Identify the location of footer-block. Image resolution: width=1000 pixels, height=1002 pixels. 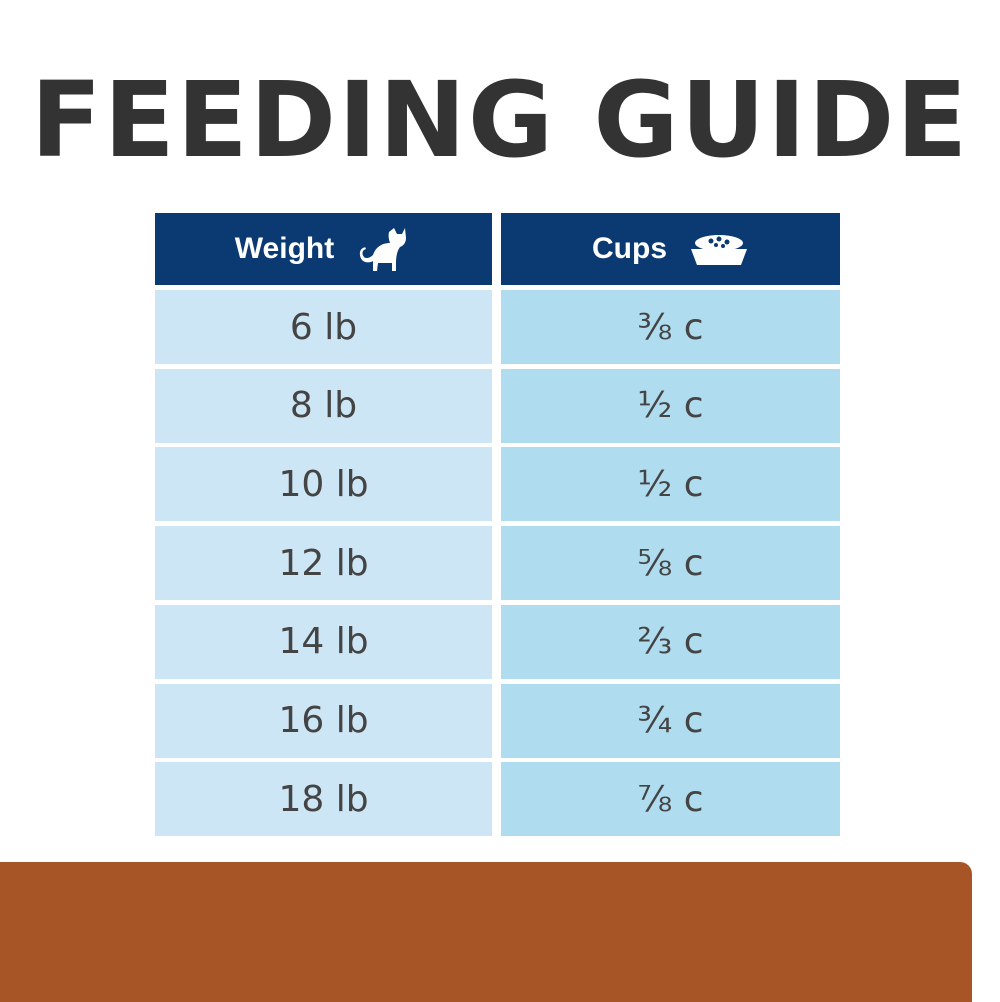
(486, 932).